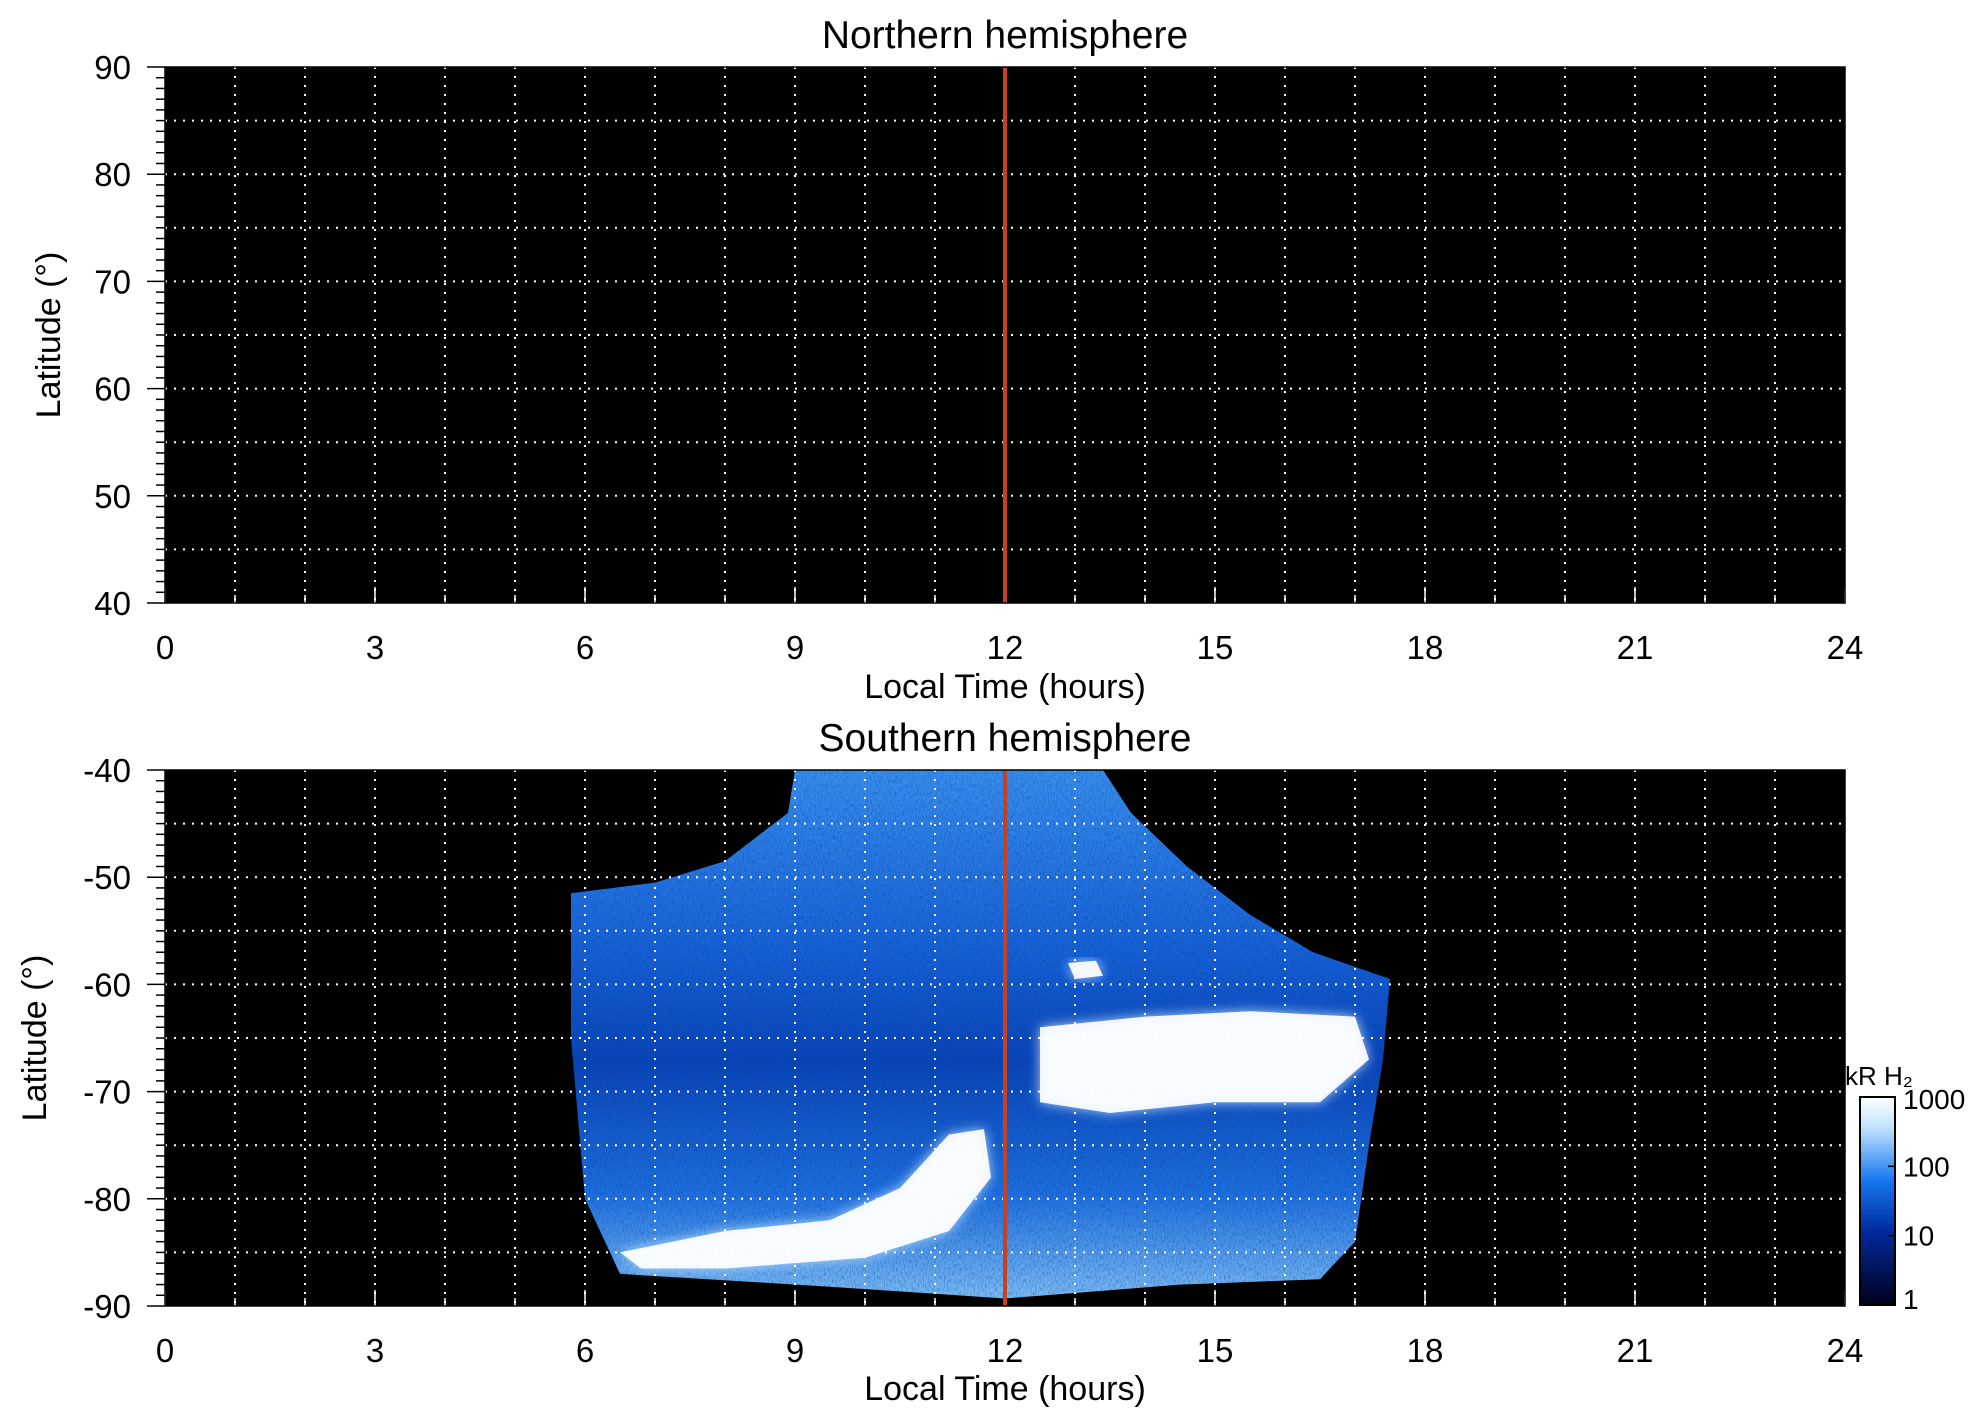  I want to click on y-tick-label: -70, so click(107, 1092).